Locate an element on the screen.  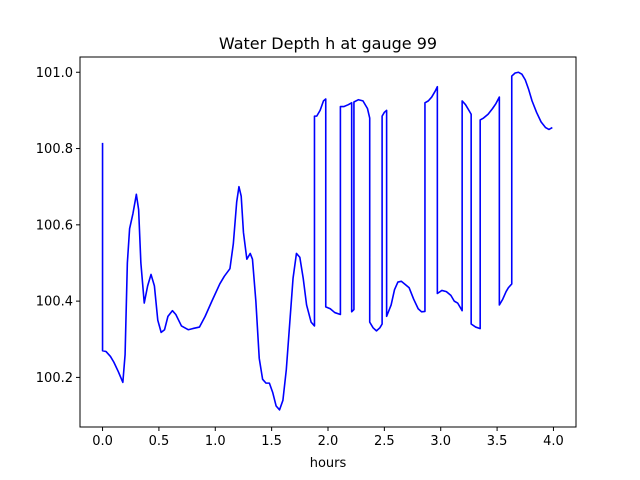
x-axis-label: hours is located at coordinates (328, 463).